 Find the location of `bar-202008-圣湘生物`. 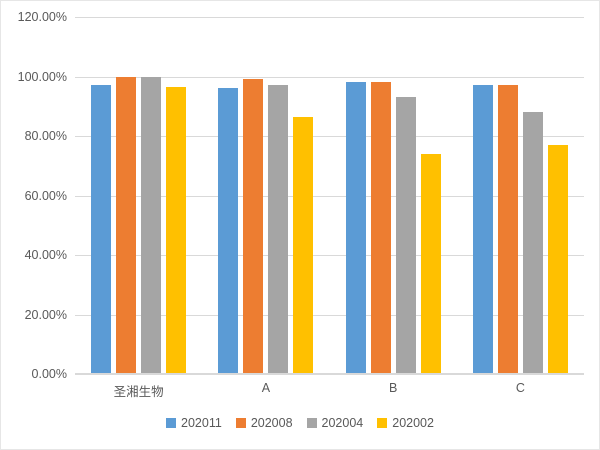

bar-202008-圣湘生物 is located at coordinates (126, 225).